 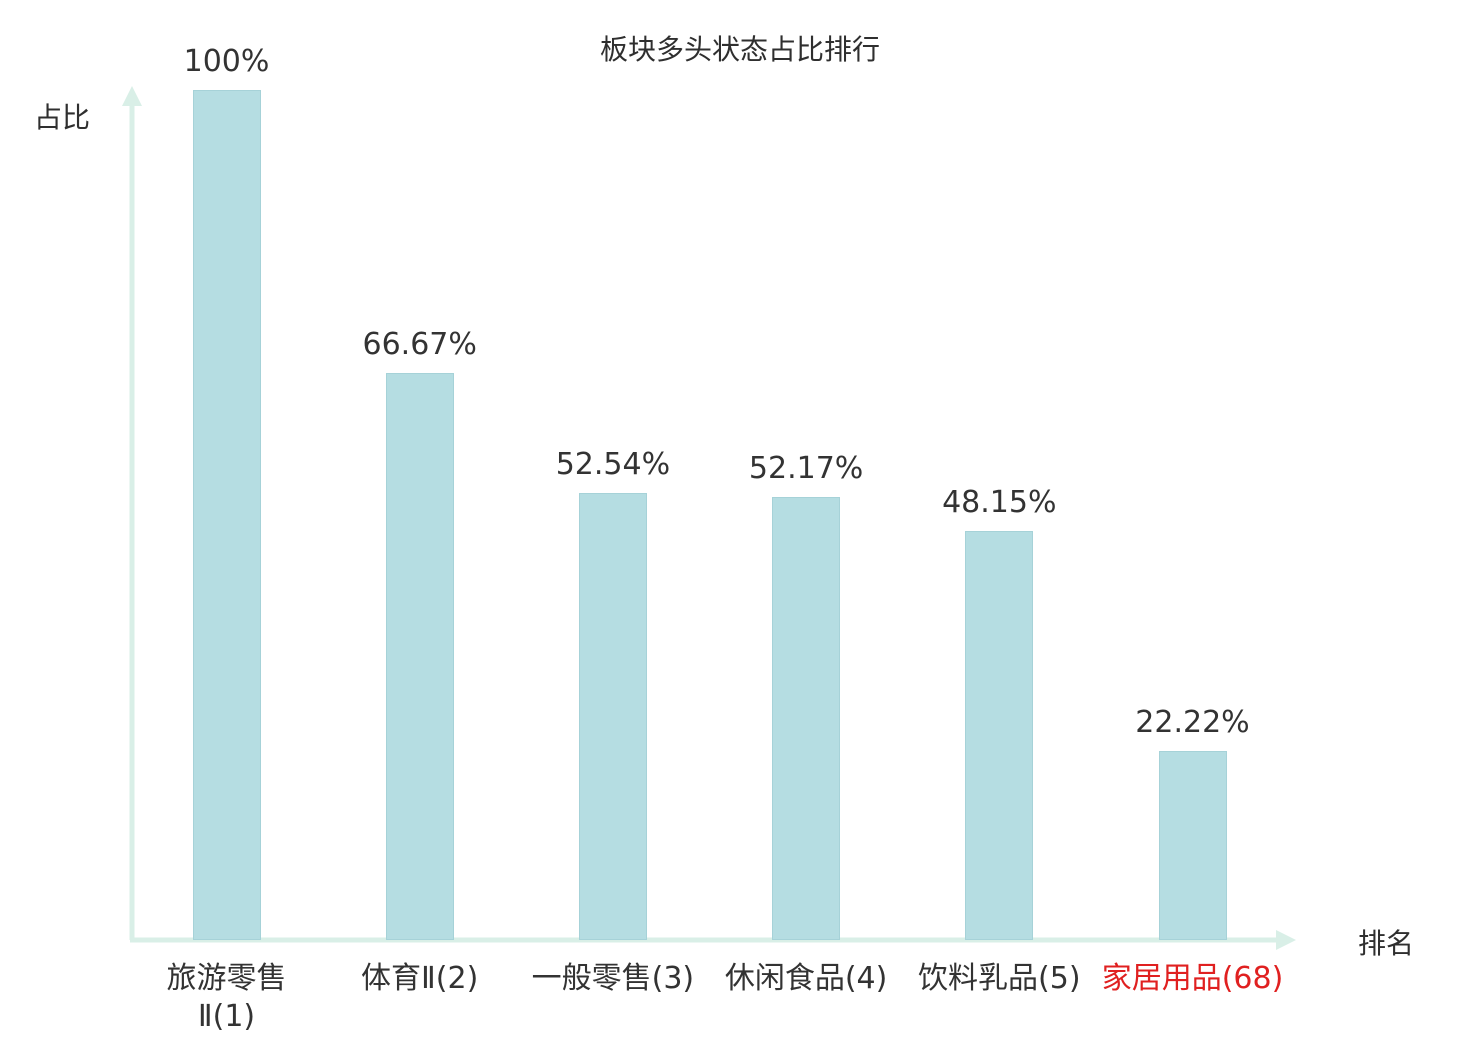 What do you see at coordinates (806, 468) in the screenshot?
I see `bar-value-label-4: 52.17%` at bounding box center [806, 468].